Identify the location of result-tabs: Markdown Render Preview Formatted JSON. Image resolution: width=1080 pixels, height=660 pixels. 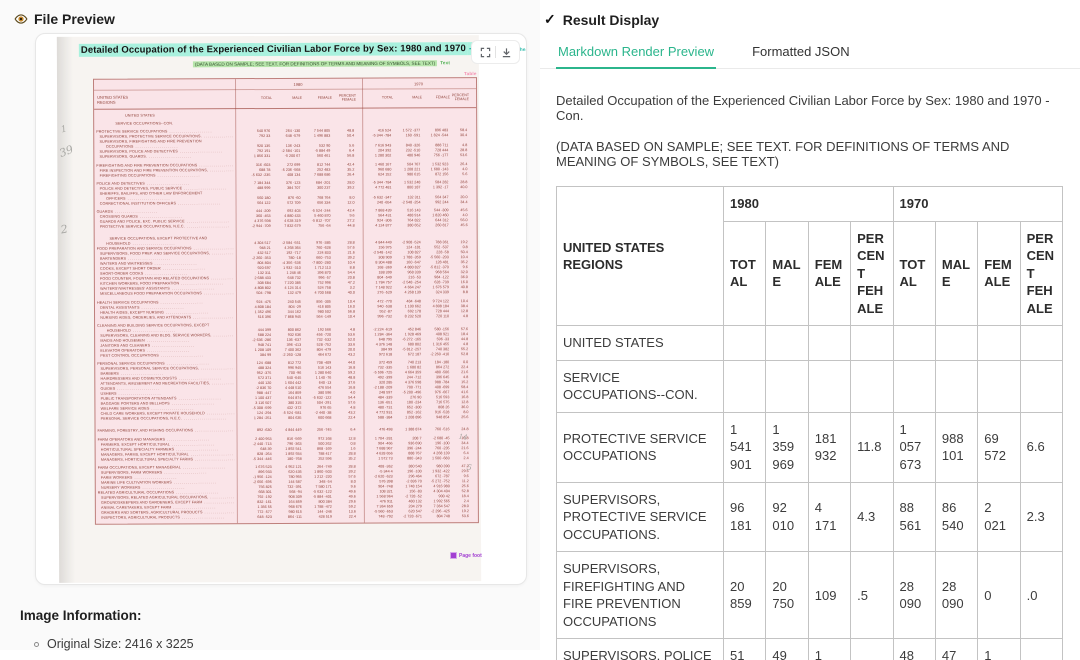
(810, 53).